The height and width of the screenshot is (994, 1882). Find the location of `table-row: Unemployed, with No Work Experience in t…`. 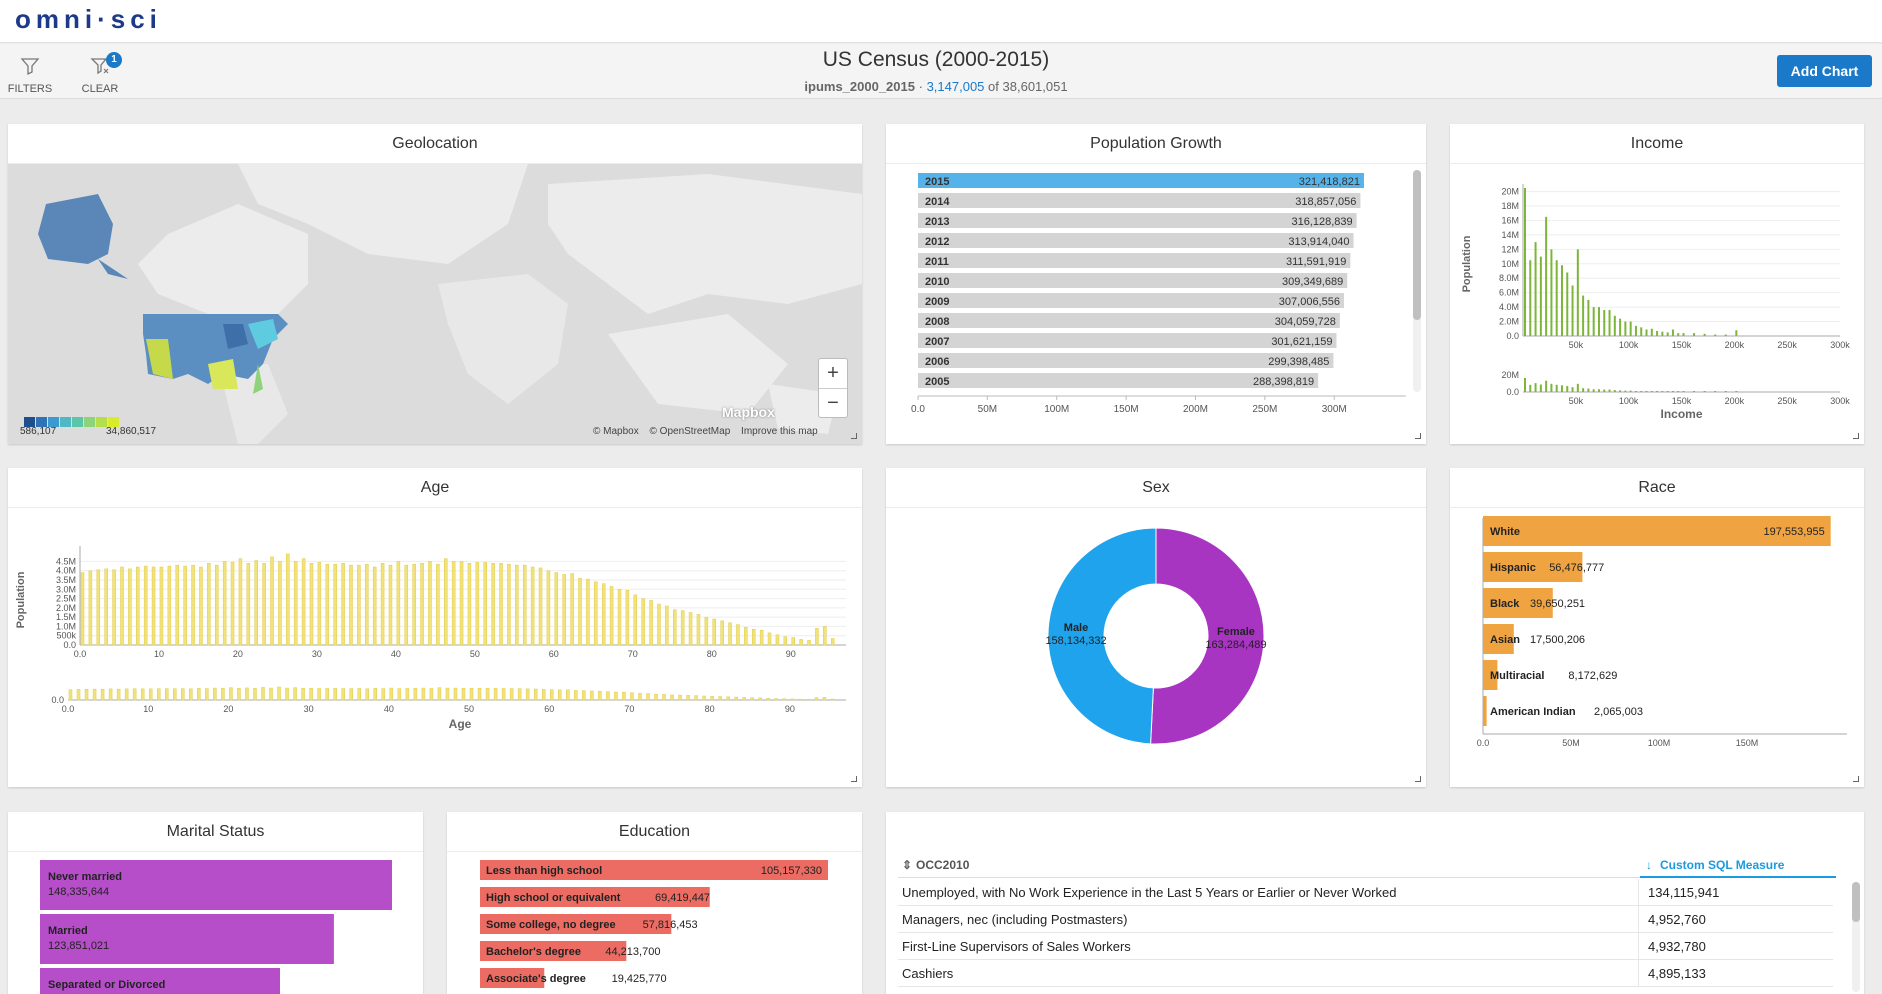

table-row: Unemployed, with No Work Experience in t… is located at coordinates (1365, 892).